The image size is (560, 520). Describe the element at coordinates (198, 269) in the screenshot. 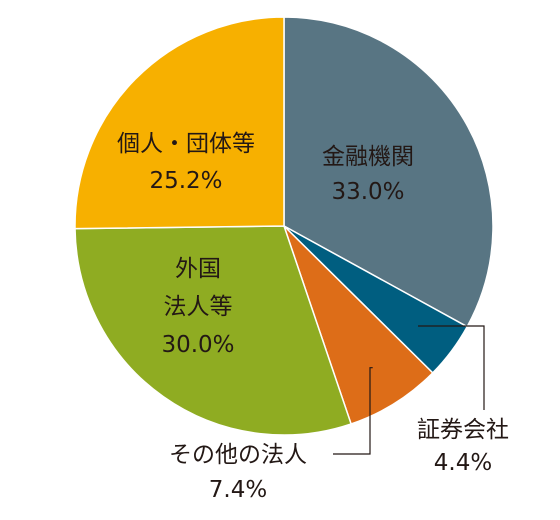

I see `slice-label-foreign-line1: 外国` at that location.